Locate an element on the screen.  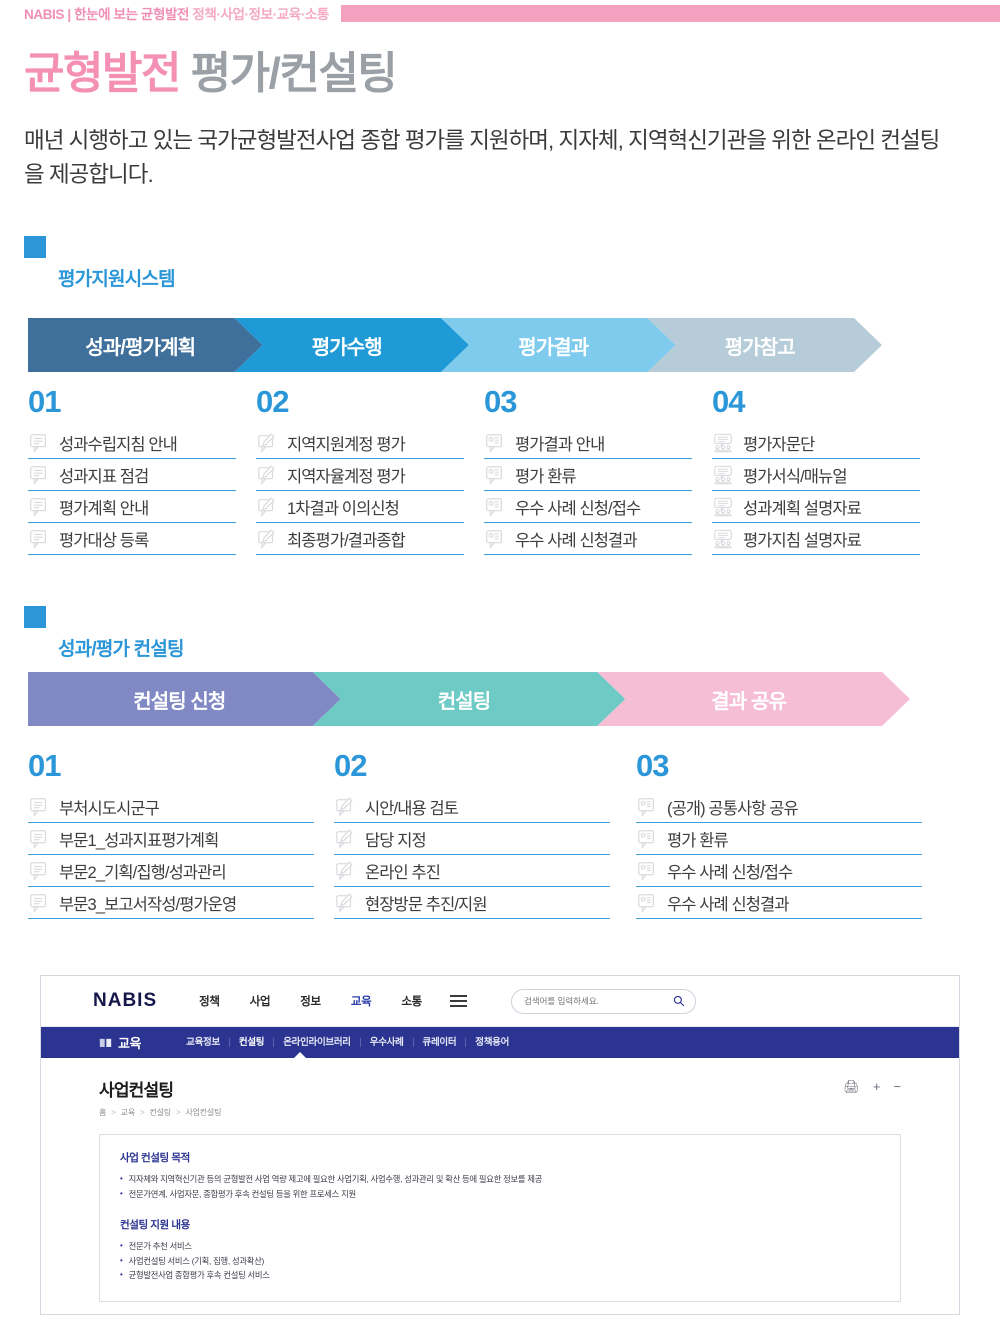
list-item: 현장방문 추진/지원 is located at coordinates (472, 903).